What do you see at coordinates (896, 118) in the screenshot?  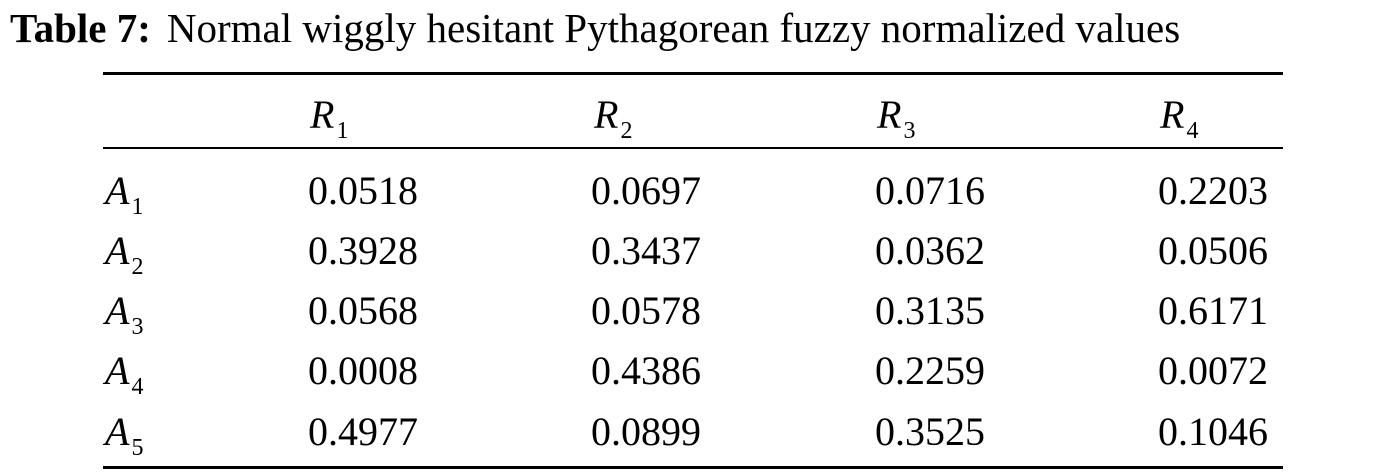 I see `column-header-r3: R3` at bounding box center [896, 118].